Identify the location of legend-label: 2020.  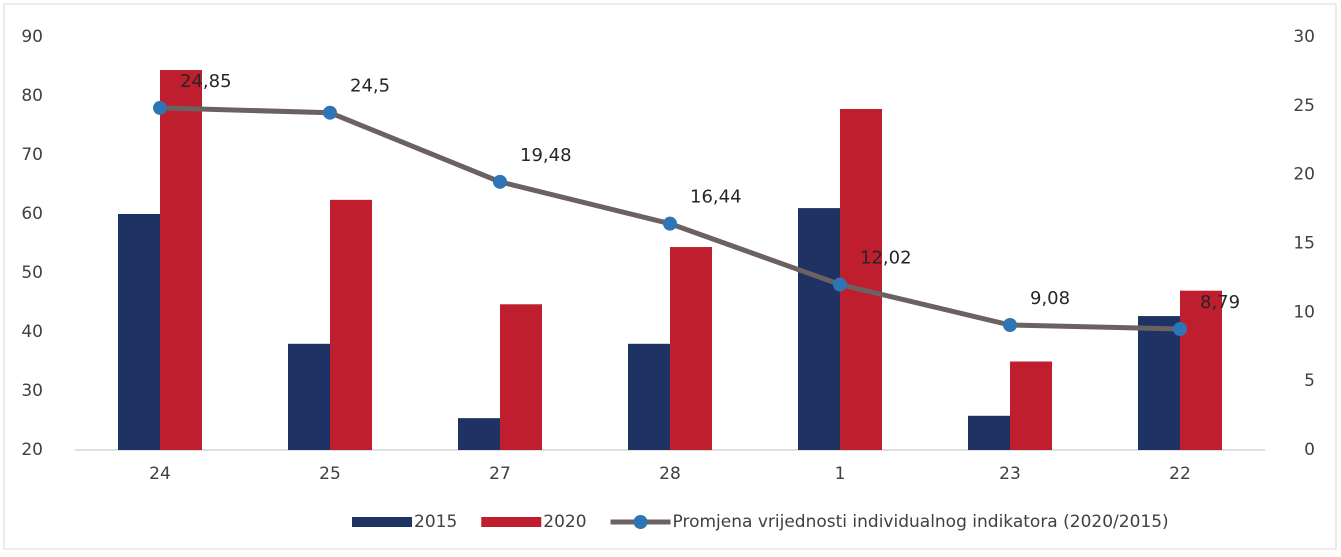
(564, 522).